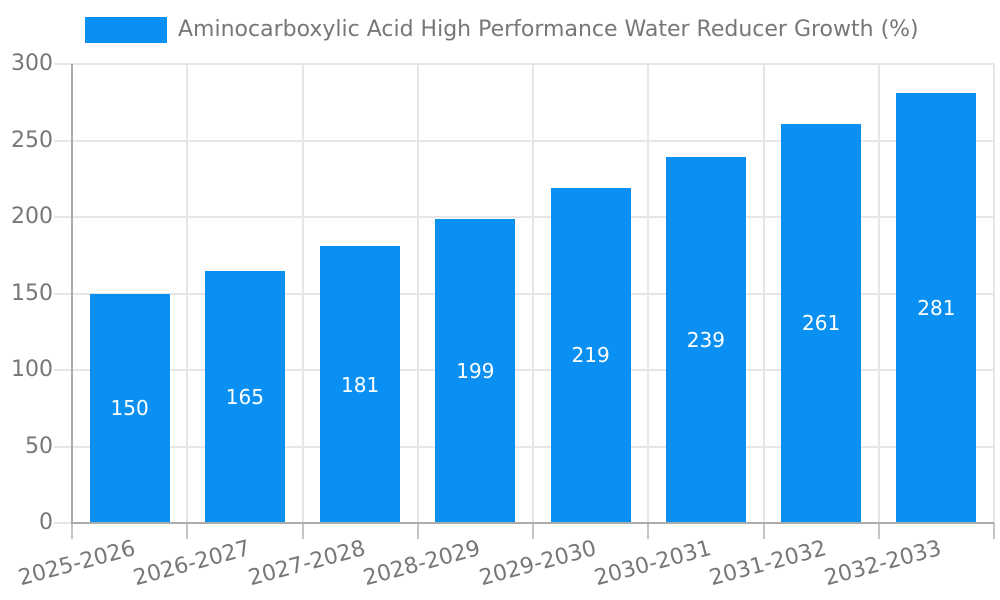  I want to click on x-axis-category-label: 2029-2030, so click(537, 564).